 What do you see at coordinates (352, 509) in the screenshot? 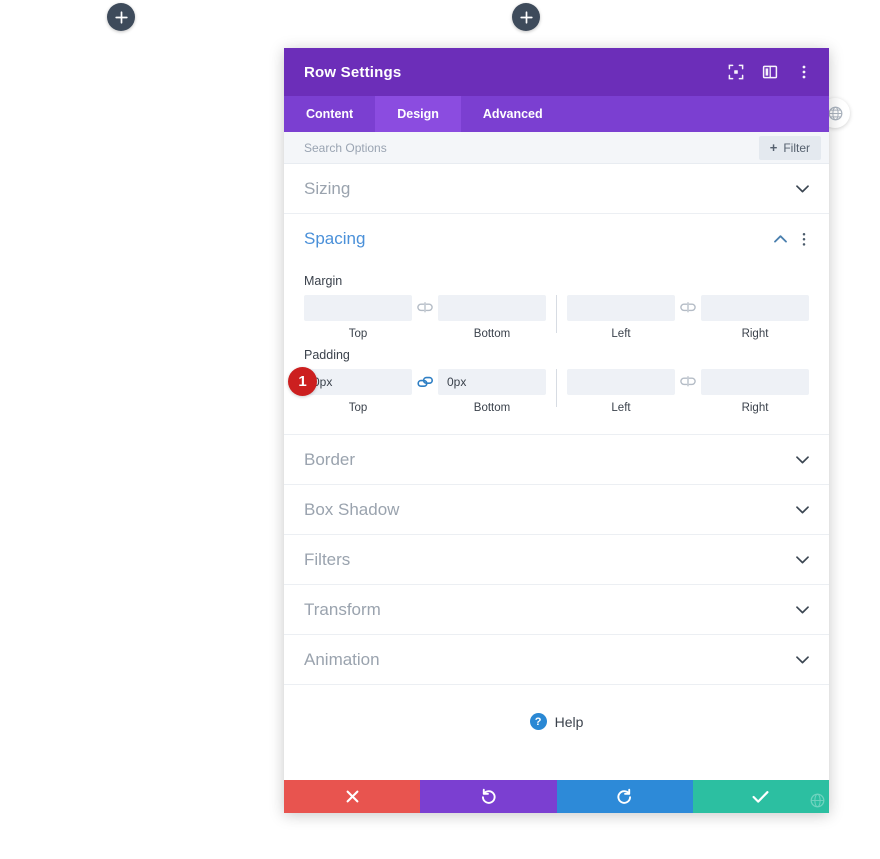
I see `section-title-box-shadow: Box Shadow` at bounding box center [352, 509].